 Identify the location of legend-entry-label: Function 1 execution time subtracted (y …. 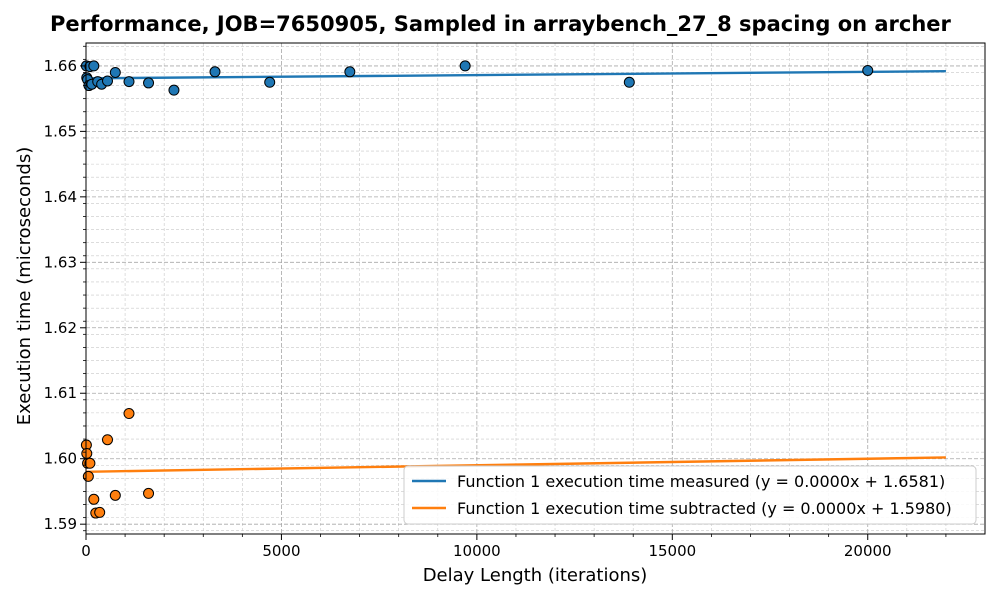
(704, 508).